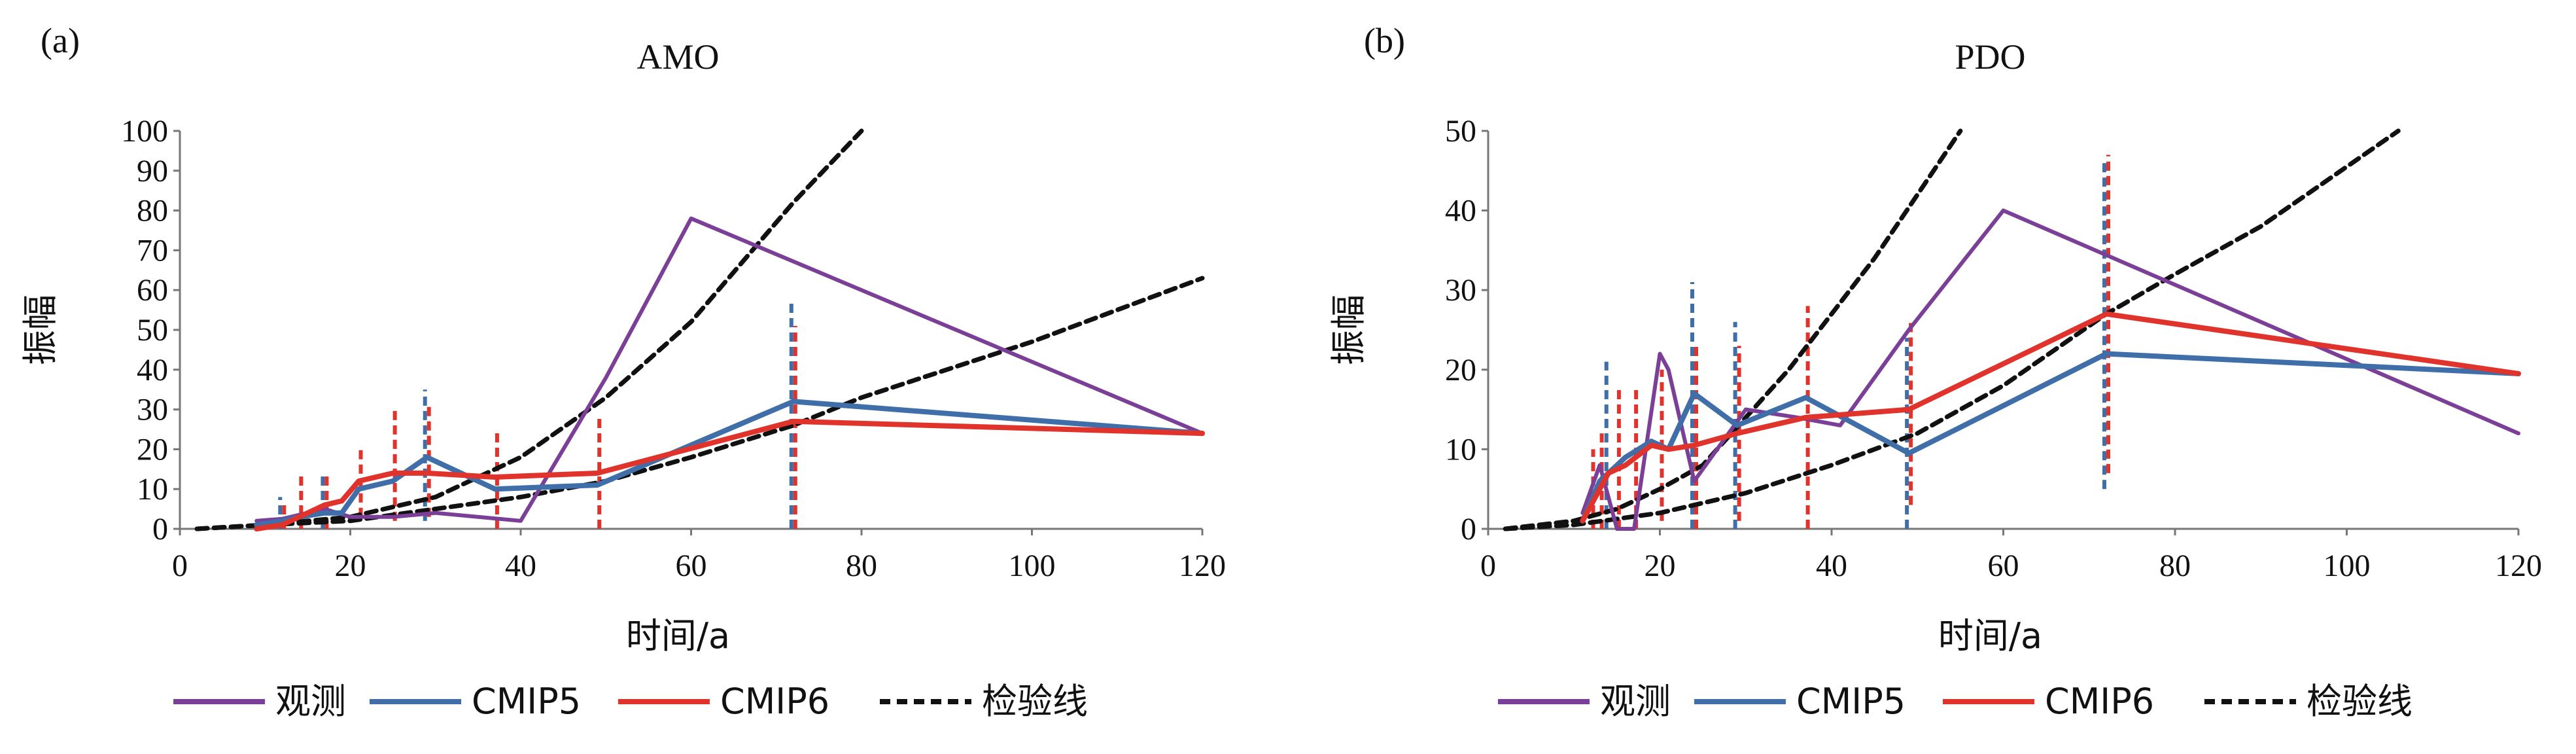  Describe the element at coordinates (630, 701) in the screenshot. I see `legend-amo: 观测 CMIP5 CMIP6 检验线` at that location.